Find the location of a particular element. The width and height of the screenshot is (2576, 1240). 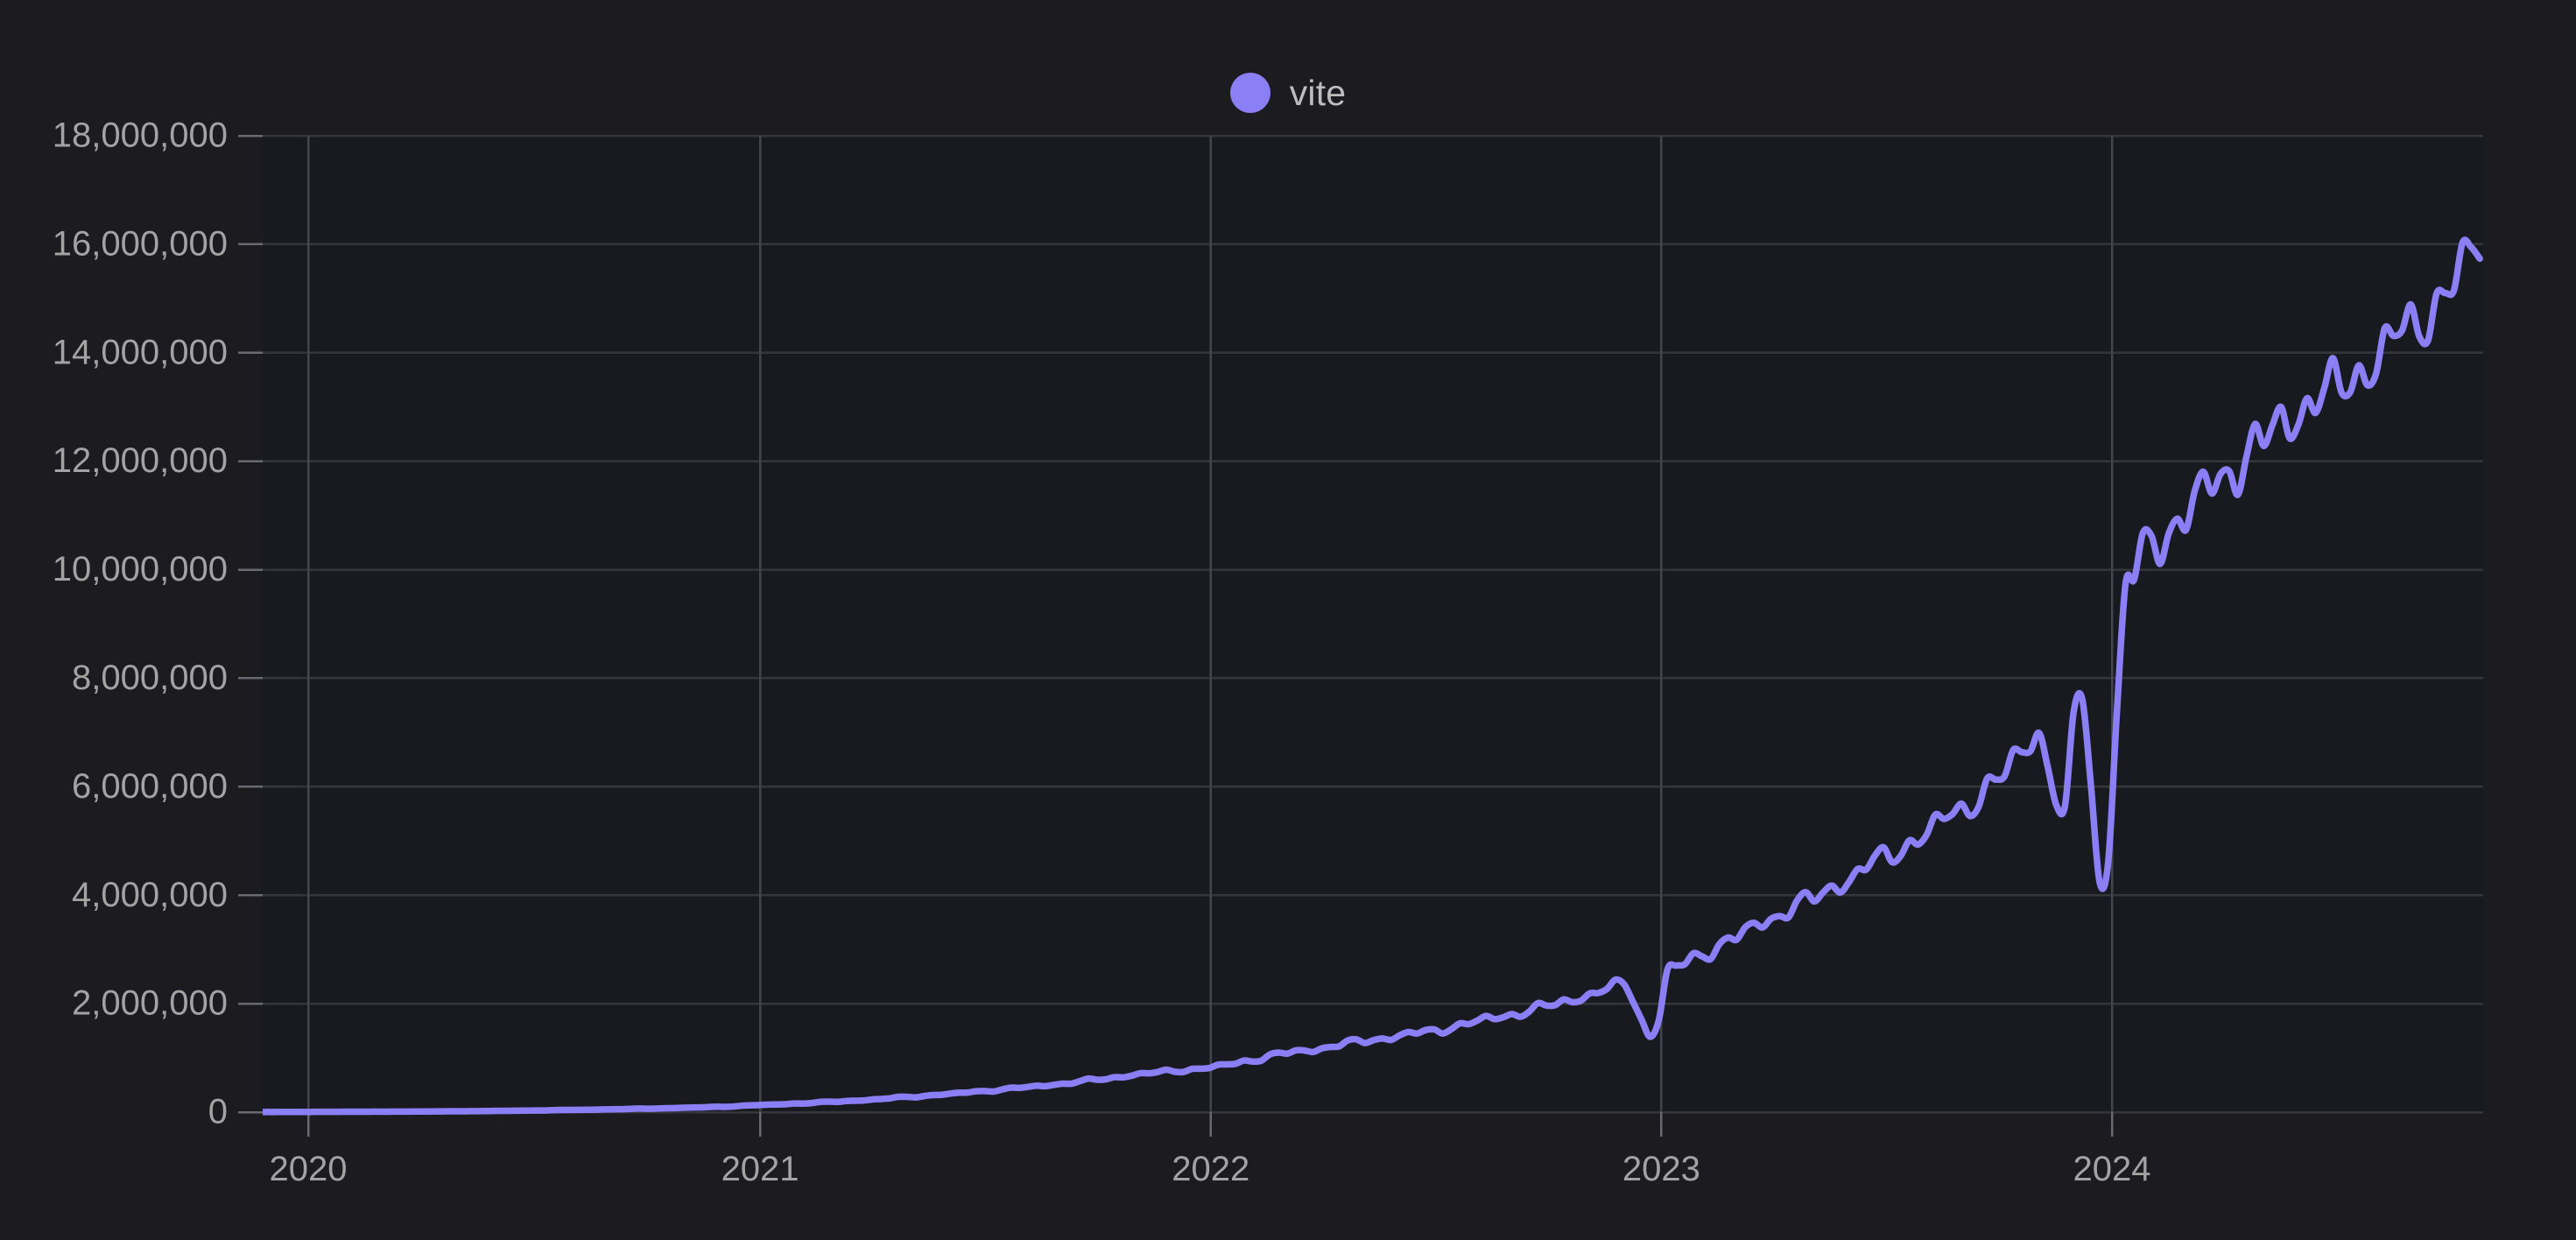

y-axis-tick-label: 10,000,000 is located at coordinates (140, 569).